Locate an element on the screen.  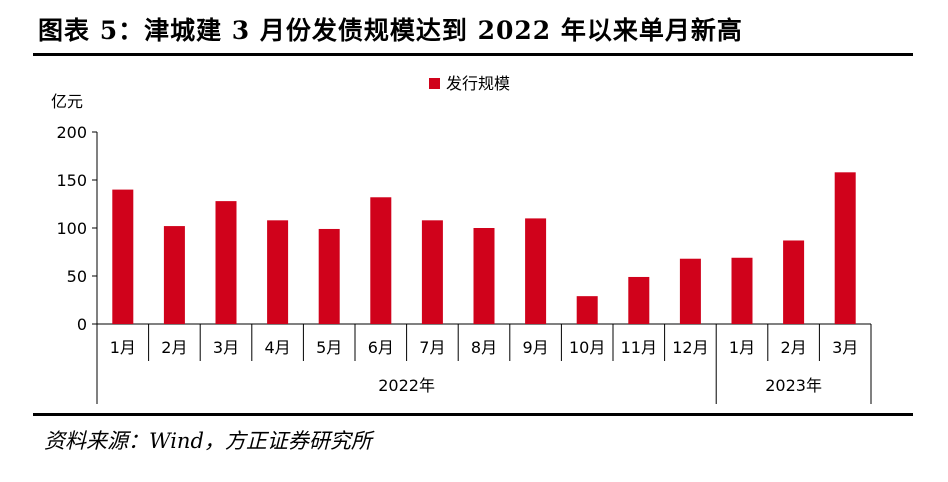
y-tick-label: 200 is located at coordinates (71, 132).